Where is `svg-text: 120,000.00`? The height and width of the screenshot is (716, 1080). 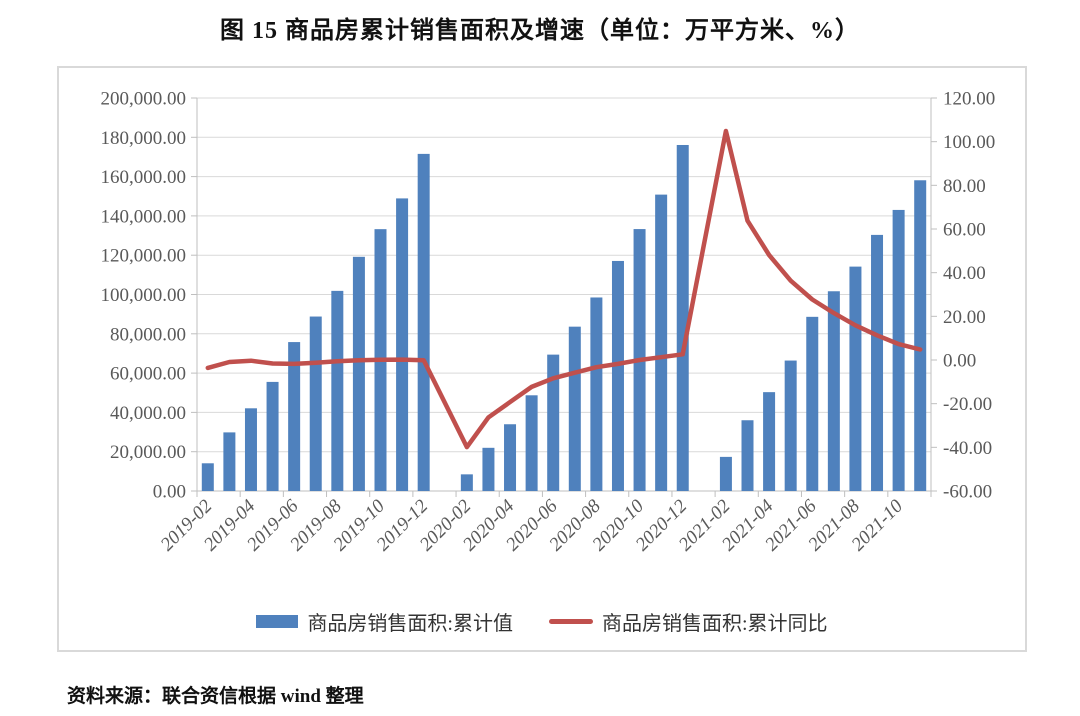 svg-text: 120,000.00 is located at coordinates (144, 256).